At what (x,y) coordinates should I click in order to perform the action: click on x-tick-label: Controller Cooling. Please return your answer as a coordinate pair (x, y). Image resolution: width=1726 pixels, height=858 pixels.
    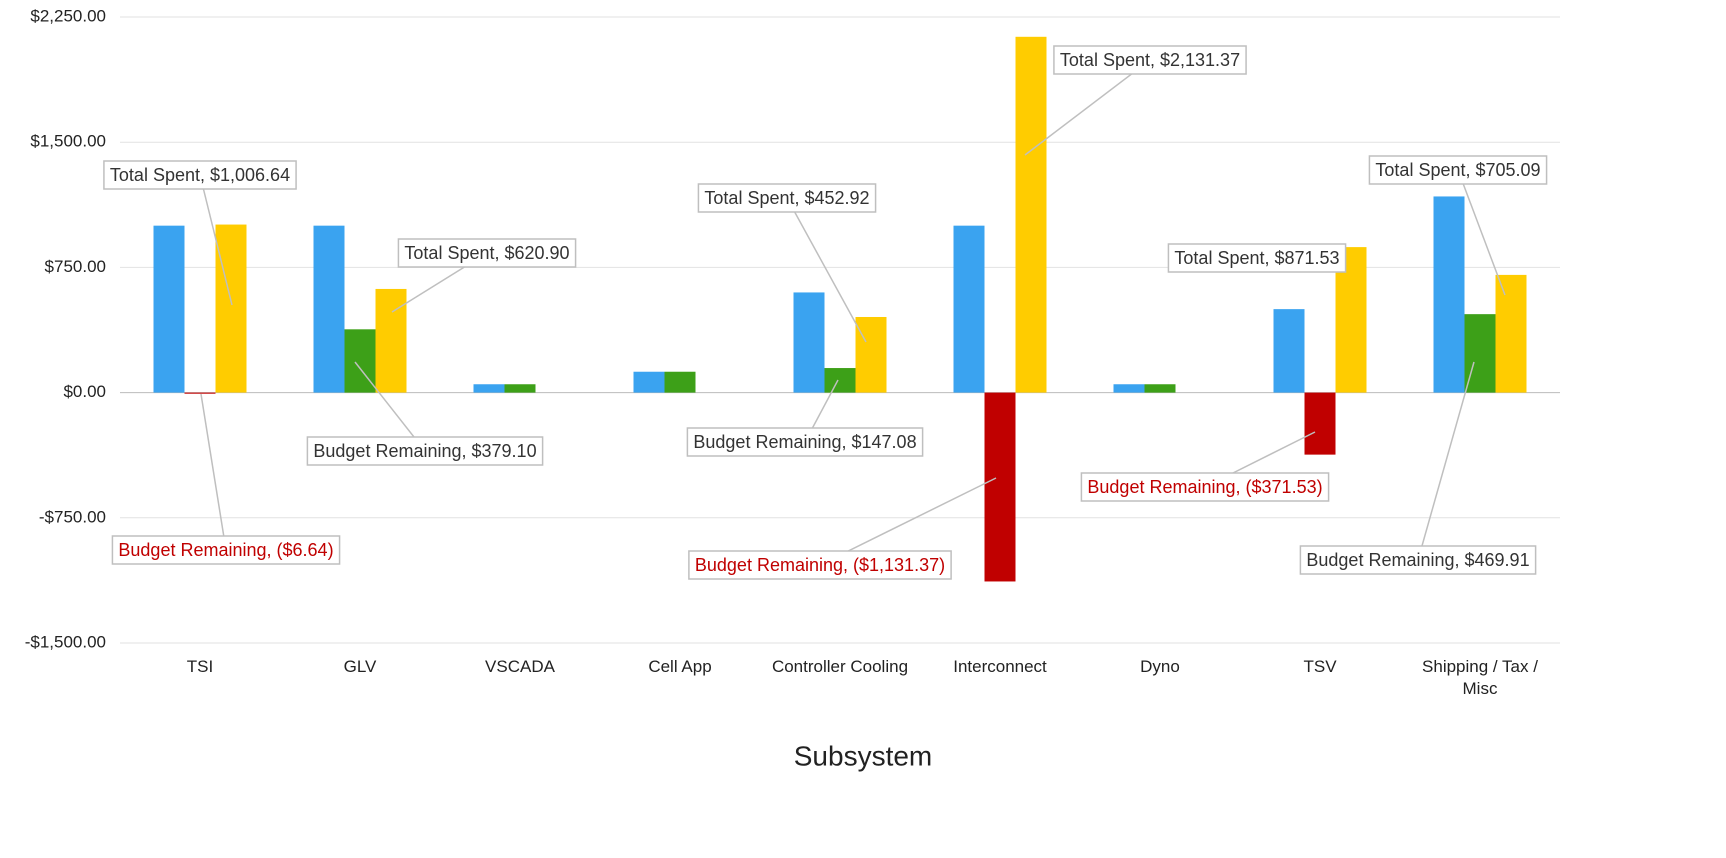
    Looking at the image, I should click on (840, 666).